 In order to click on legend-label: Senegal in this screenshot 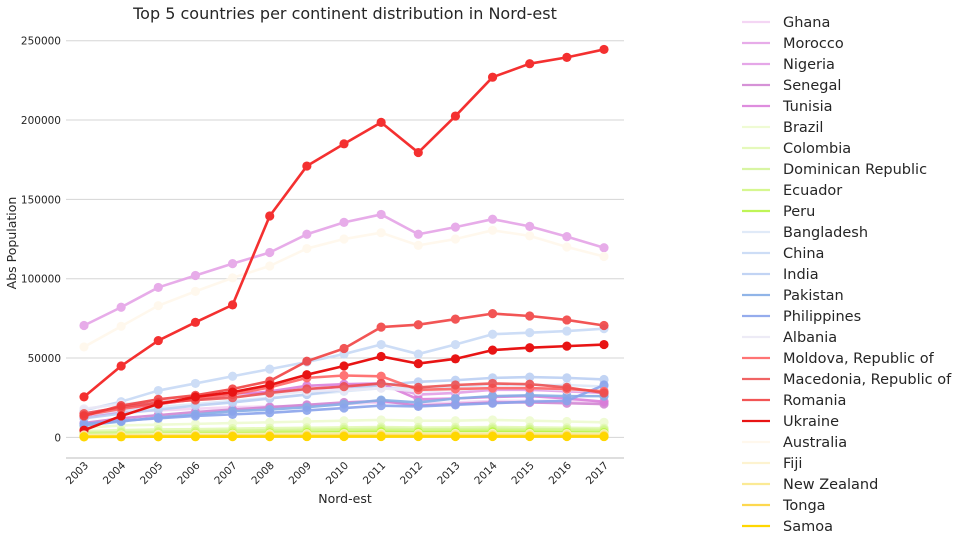, I will do `click(812, 86)`.